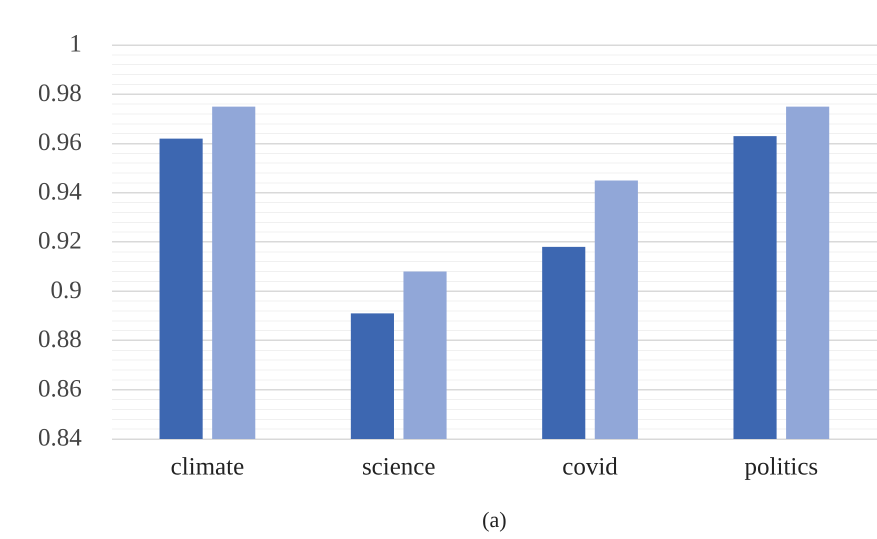  I want to click on y-tick-label: 0.96, so click(60, 142).